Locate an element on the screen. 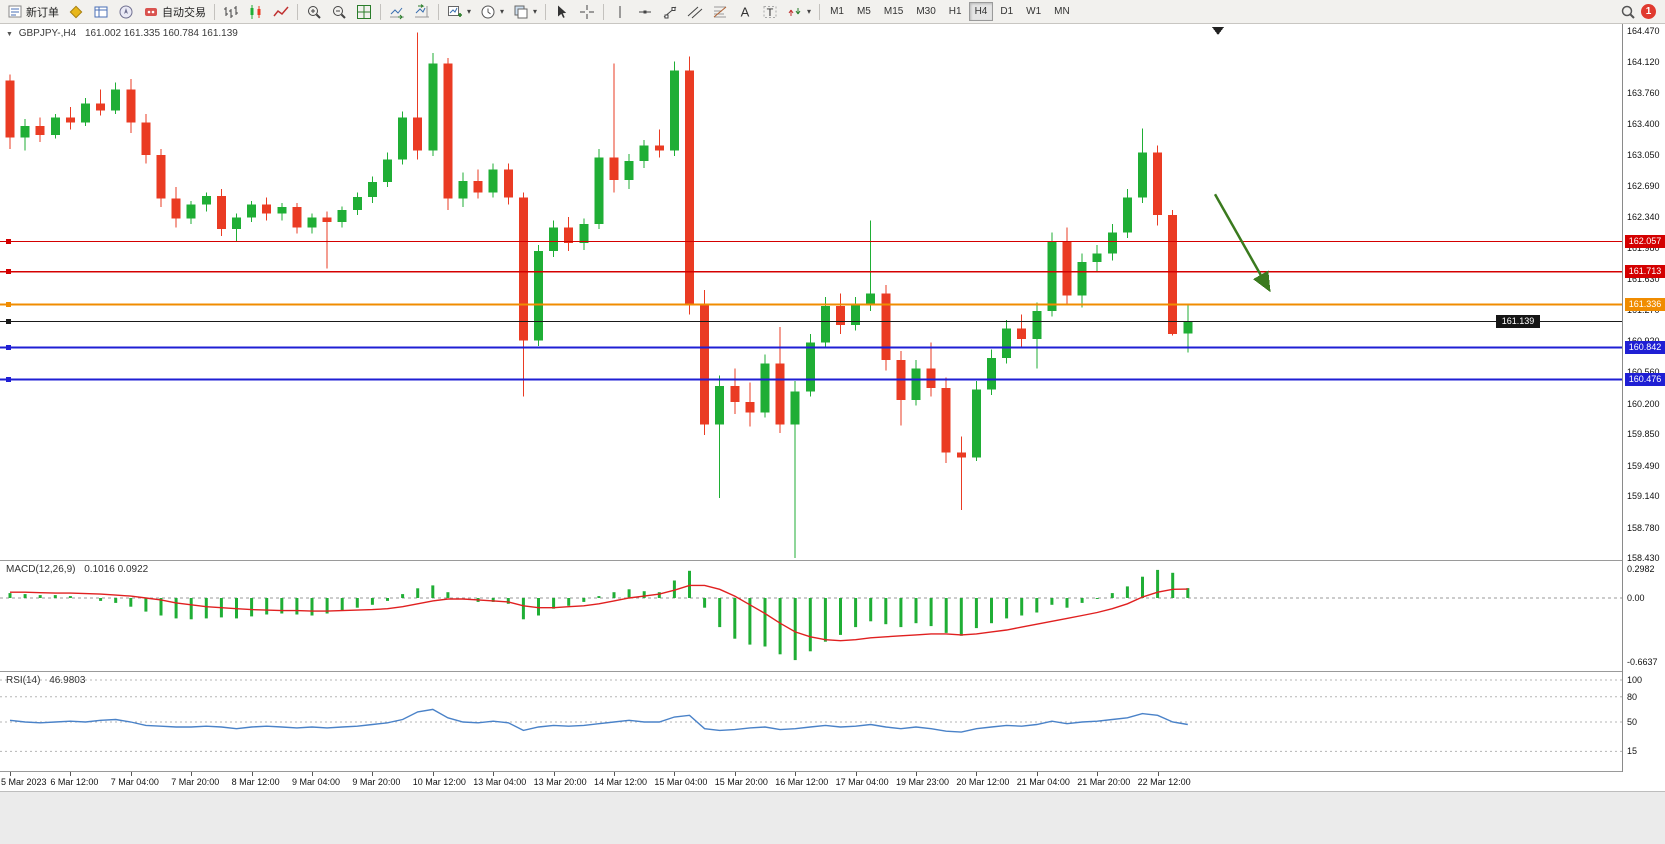  tile-windows-icon is located at coordinates (364, 11).